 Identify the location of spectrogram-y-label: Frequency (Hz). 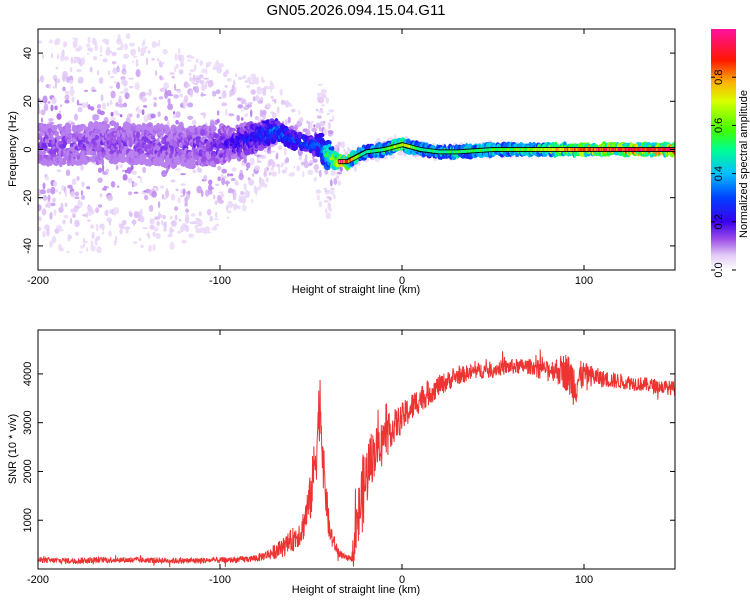
(13, 149).